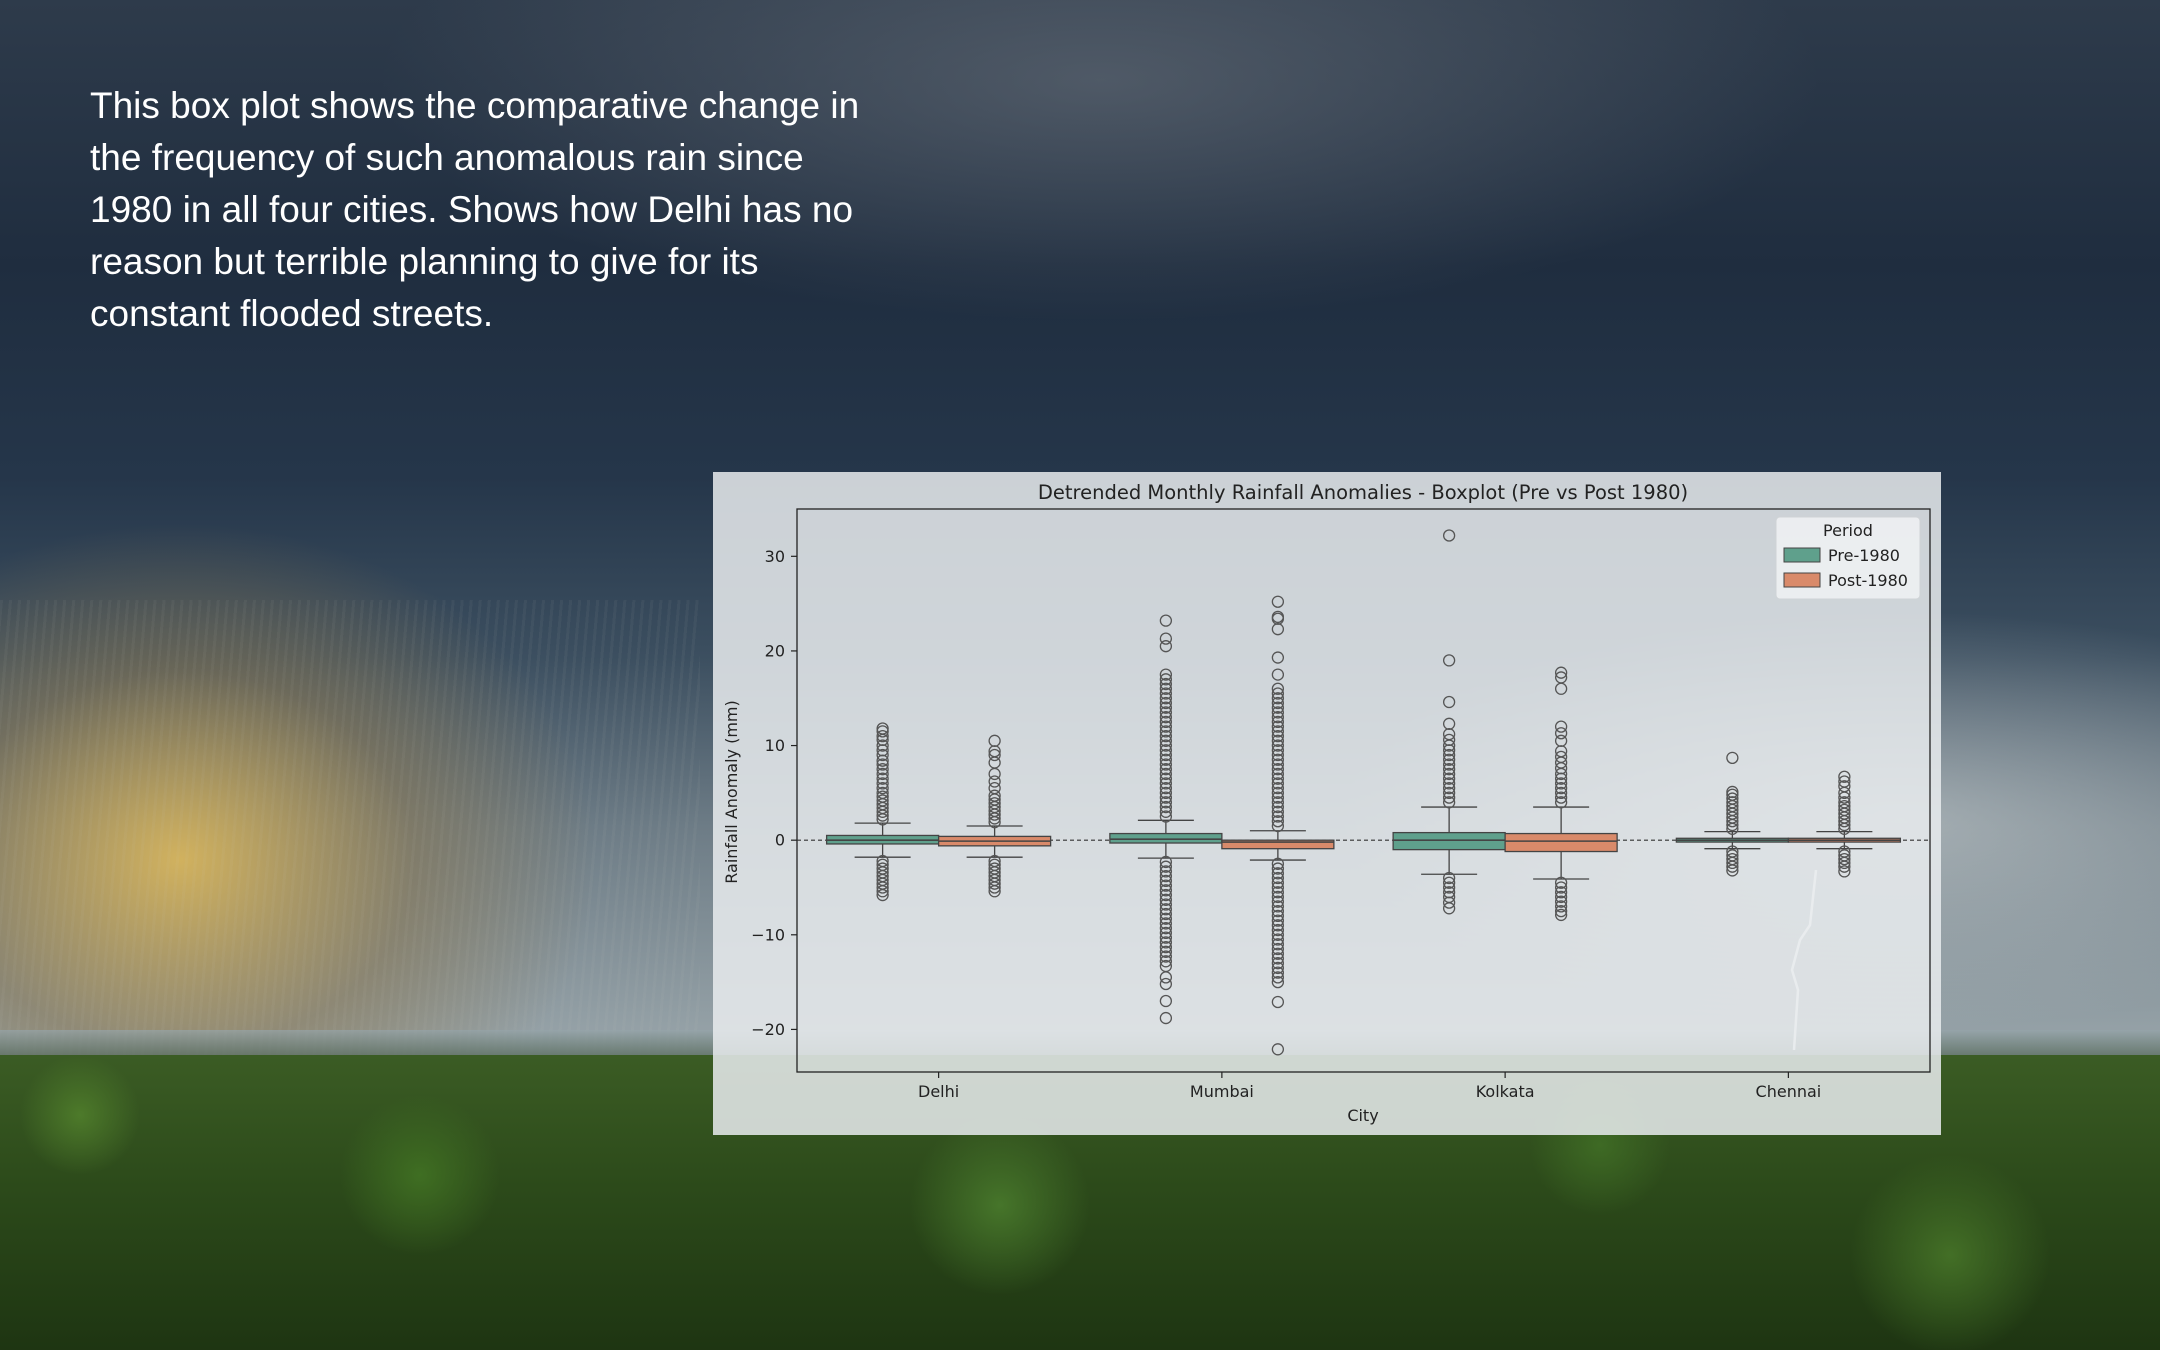  I want to click on box-post-1980-mumbai, so click(1278, 825).